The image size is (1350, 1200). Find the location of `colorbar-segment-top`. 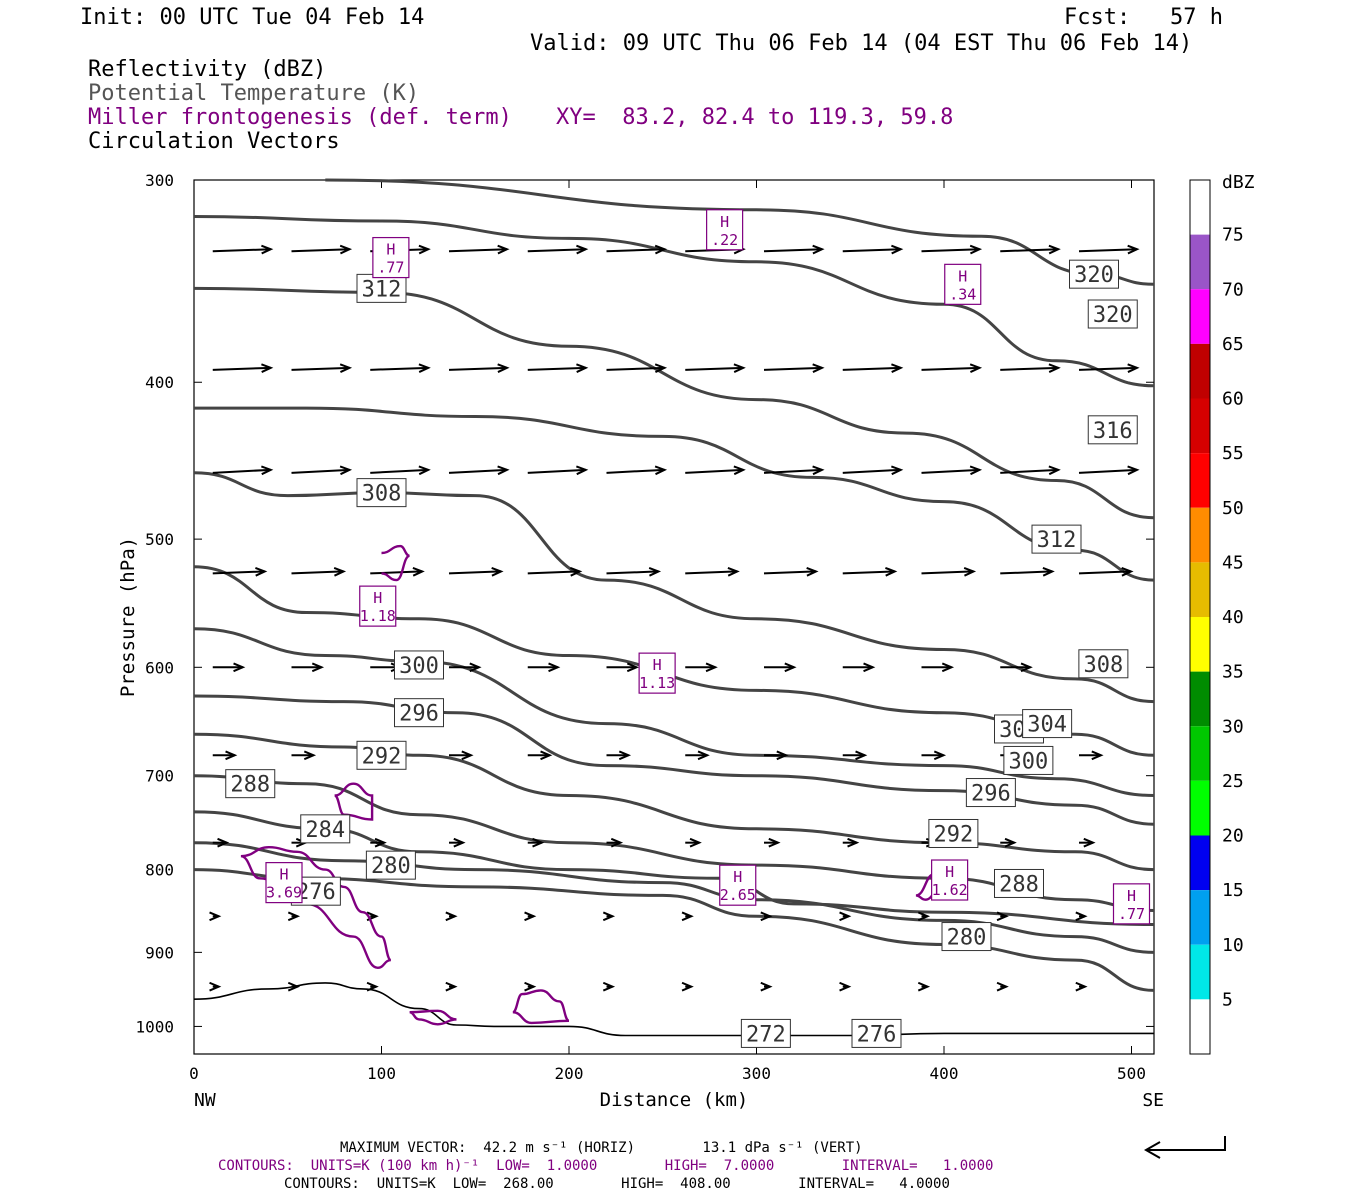

colorbar-segment-top is located at coordinates (1200, 207).